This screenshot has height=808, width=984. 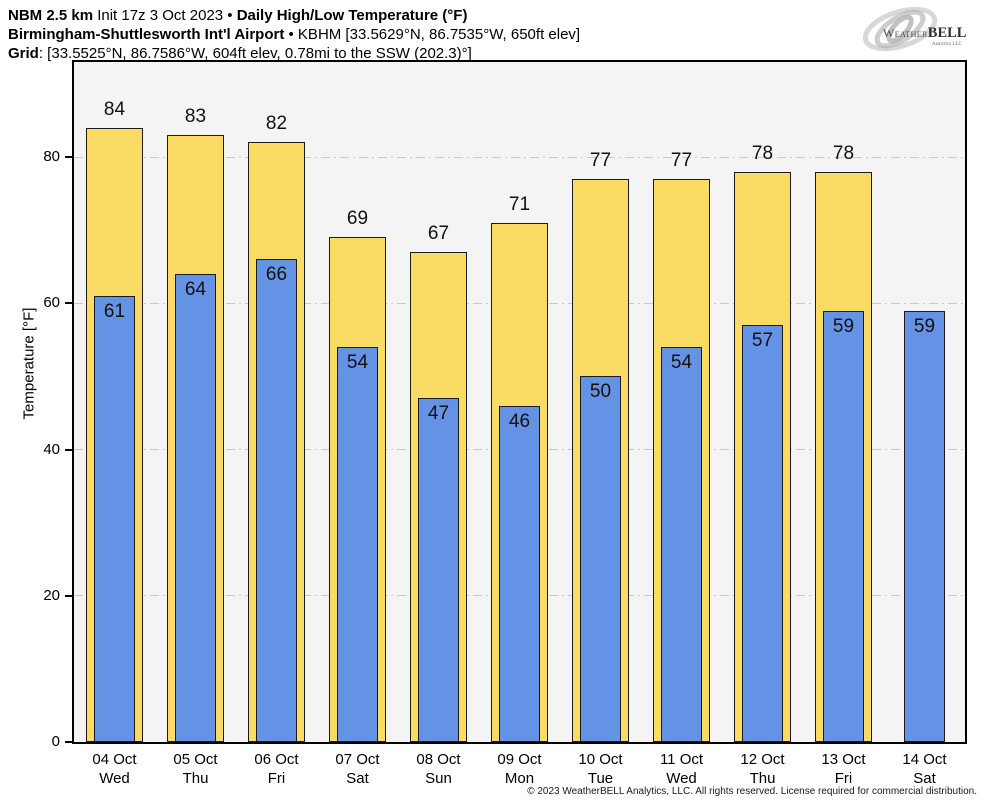 I want to click on high-value-label: 71, so click(x=519, y=204).